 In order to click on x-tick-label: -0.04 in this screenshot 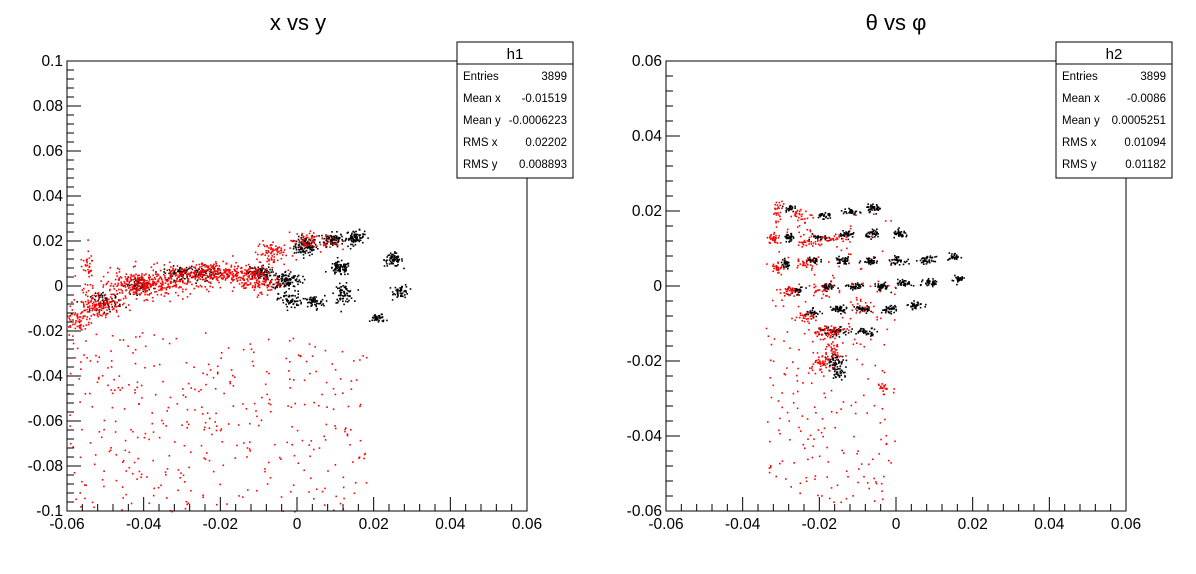, I will do `click(144, 524)`.